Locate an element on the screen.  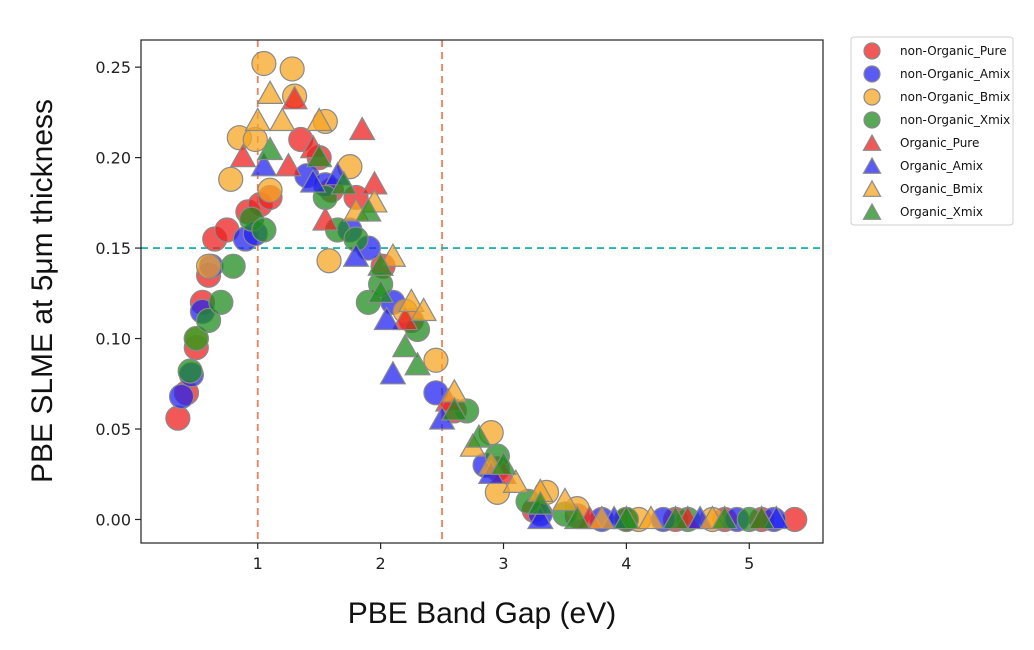
x-tick-label: 1 is located at coordinates (258, 563).